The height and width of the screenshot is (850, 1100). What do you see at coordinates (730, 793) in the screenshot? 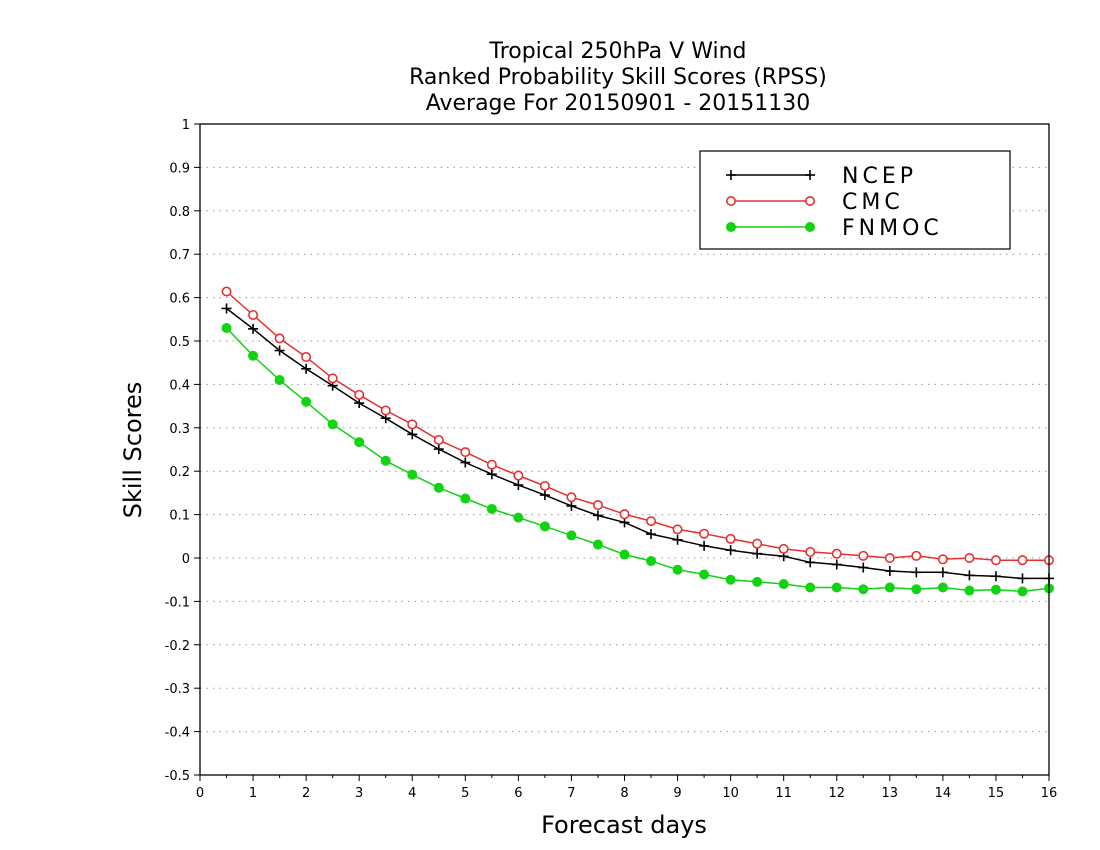
I see `x-tick-label: 10` at bounding box center [730, 793].